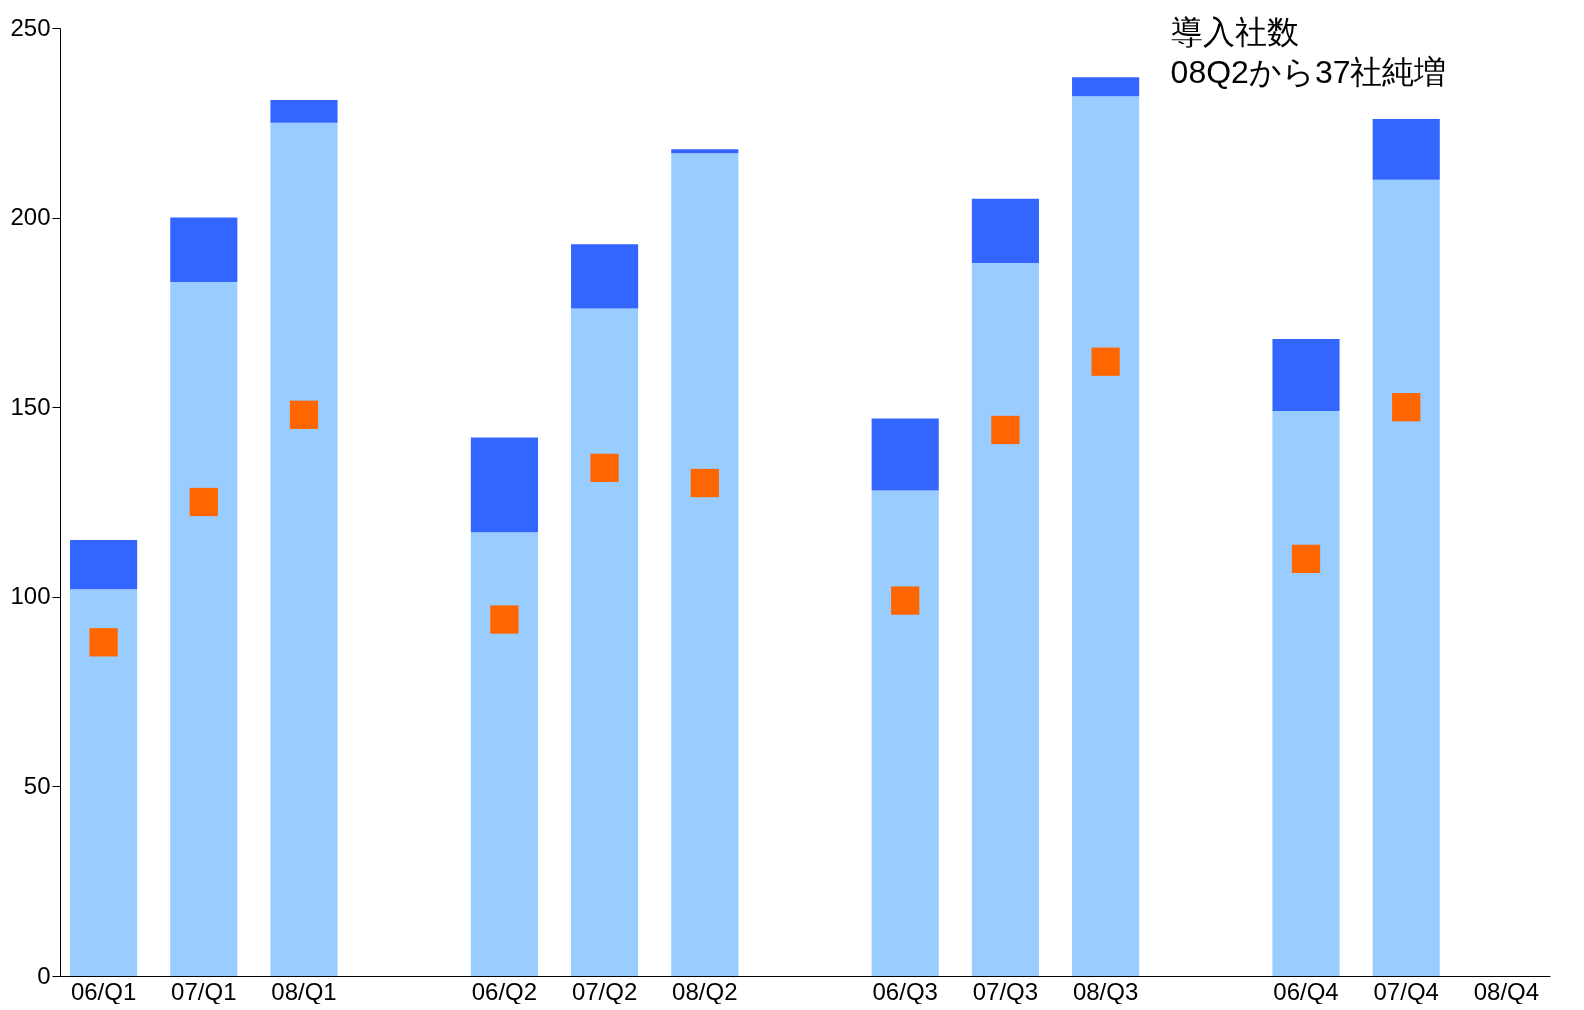 The width and height of the screenshot is (1584, 1010). Describe the element at coordinates (103, 991) in the screenshot. I see `x-tick-label: 06/Q1` at that location.